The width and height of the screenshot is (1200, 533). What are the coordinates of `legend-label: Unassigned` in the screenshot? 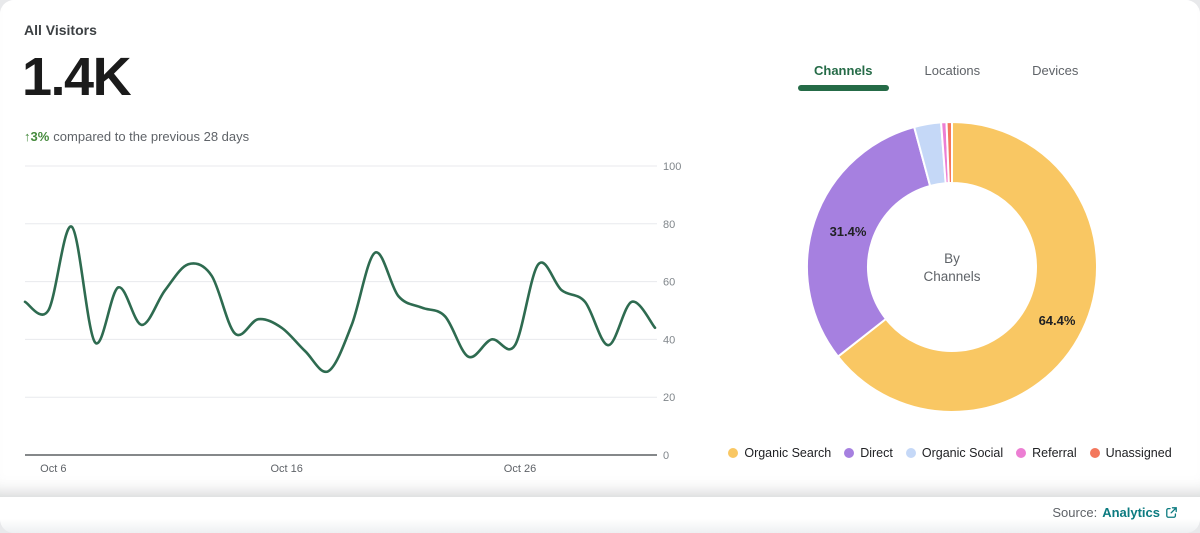 It's located at (1138, 453).